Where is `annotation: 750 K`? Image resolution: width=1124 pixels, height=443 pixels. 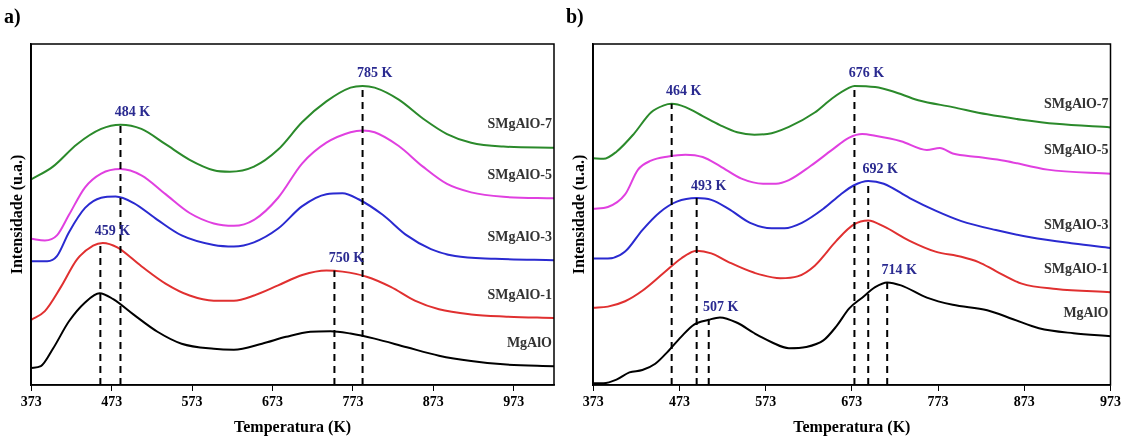
annotation: 750 K is located at coordinates (346, 258).